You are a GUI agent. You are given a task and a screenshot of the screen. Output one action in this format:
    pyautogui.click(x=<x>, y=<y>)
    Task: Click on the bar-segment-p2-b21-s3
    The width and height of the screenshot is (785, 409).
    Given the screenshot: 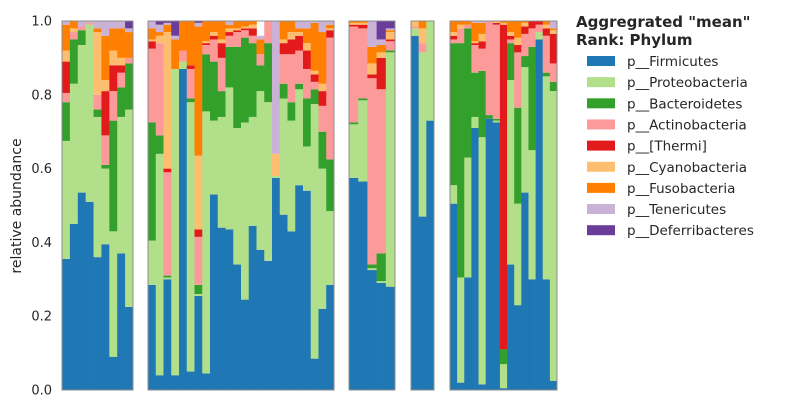 What is the action you would take?
    pyautogui.click(x=307, y=122)
    